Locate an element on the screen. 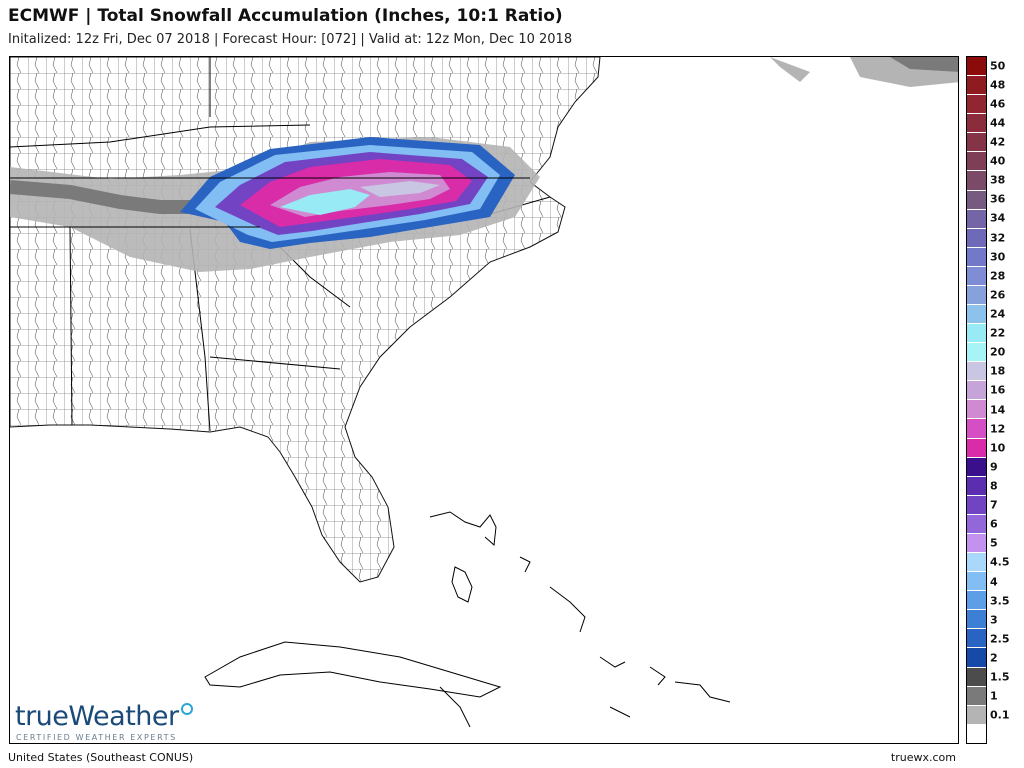 The width and height of the screenshot is (1024, 768). legend-label: 44 is located at coordinates (998, 123).